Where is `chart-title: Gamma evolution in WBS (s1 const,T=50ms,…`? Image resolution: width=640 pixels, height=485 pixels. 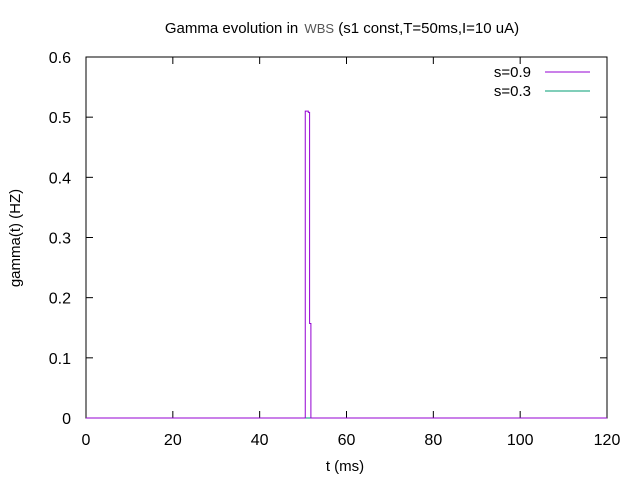 chart-title: Gamma evolution in WBS (s1 const,T=50ms,… is located at coordinates (342, 28).